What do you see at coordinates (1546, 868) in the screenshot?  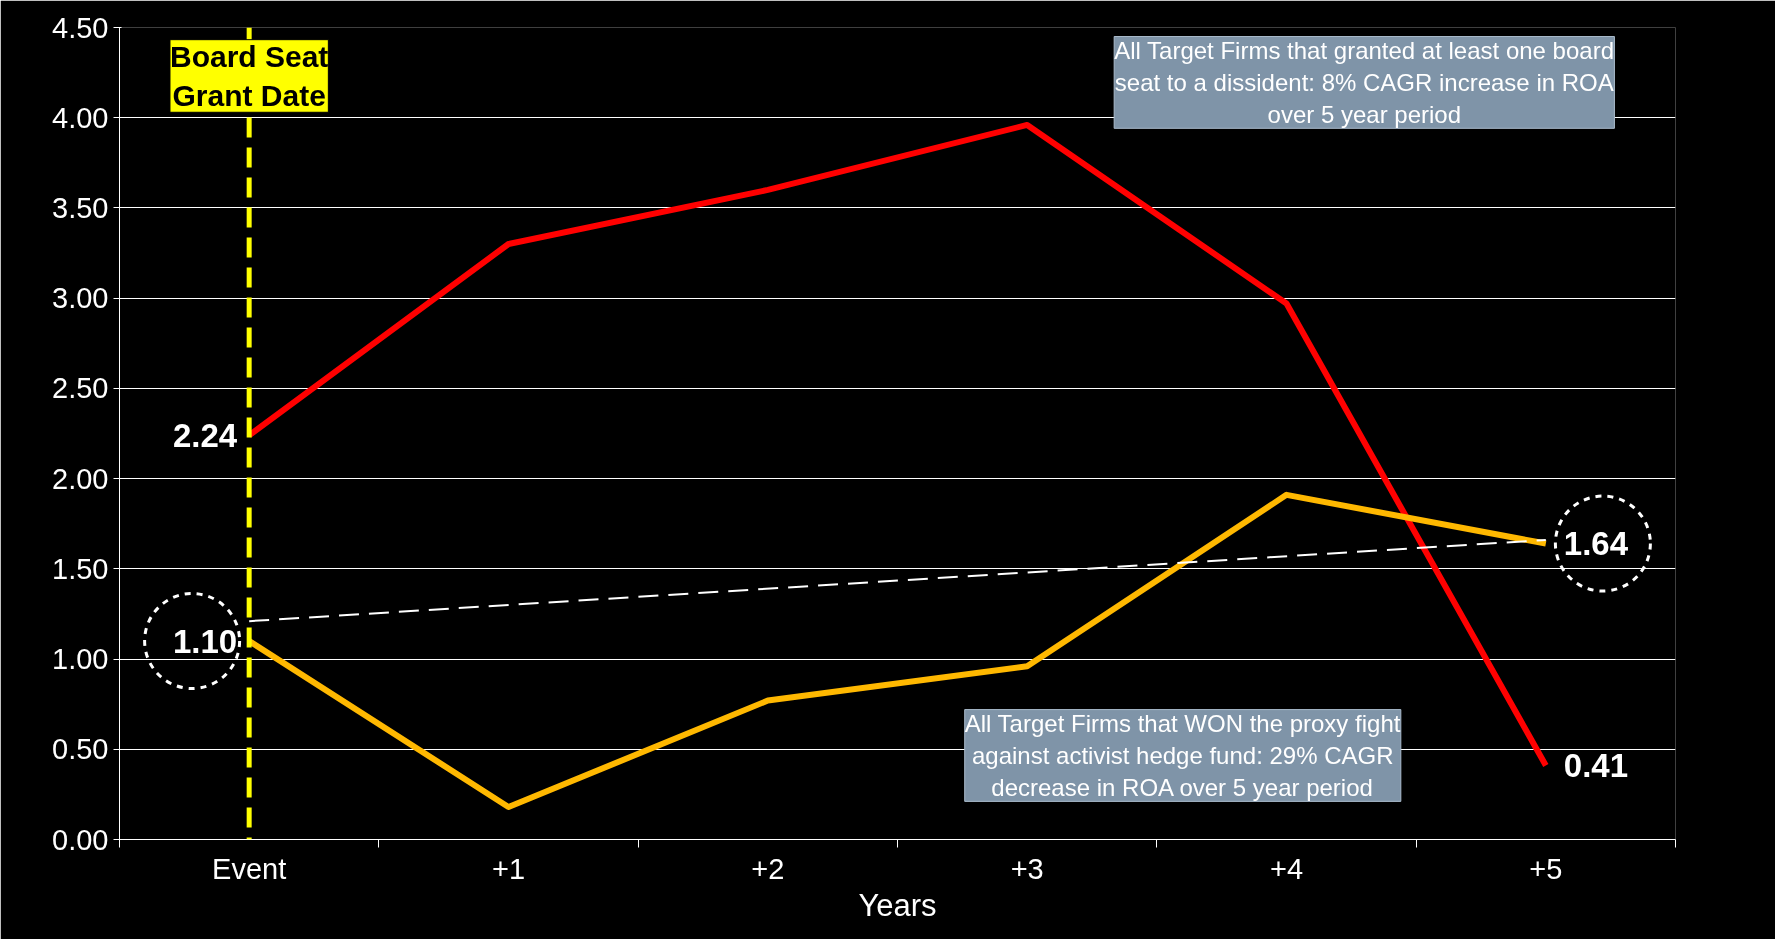 I see `x-tick-label: +5` at bounding box center [1546, 868].